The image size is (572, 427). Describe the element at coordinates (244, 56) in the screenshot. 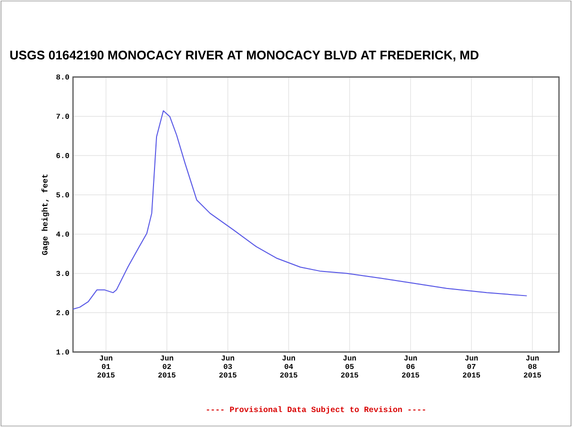

I see `chart-title: USGS 01642190 MONOCACY RIVER AT MONOCACY BLVD AT FREDERICK, MD` at that location.